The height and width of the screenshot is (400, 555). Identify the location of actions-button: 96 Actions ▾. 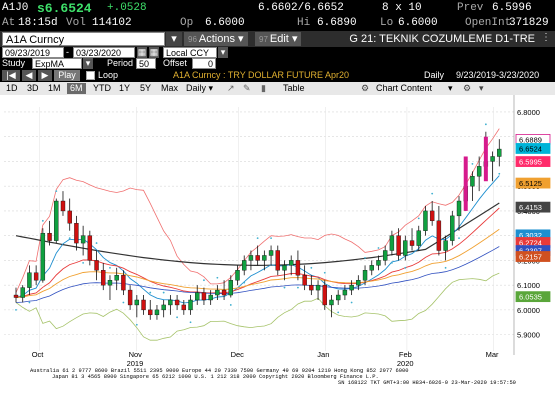
(216, 39).